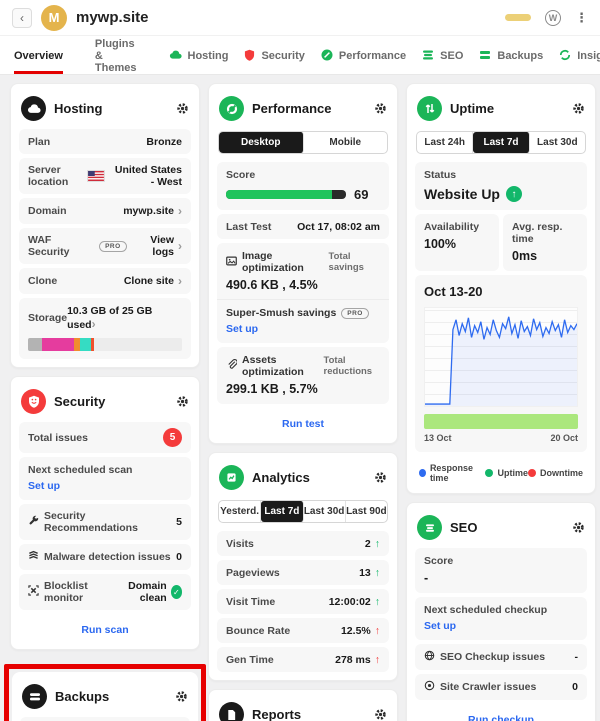 The image size is (600, 721). Describe the element at coordinates (22, 17) in the screenshot. I see `back-button: ‹` at that location.